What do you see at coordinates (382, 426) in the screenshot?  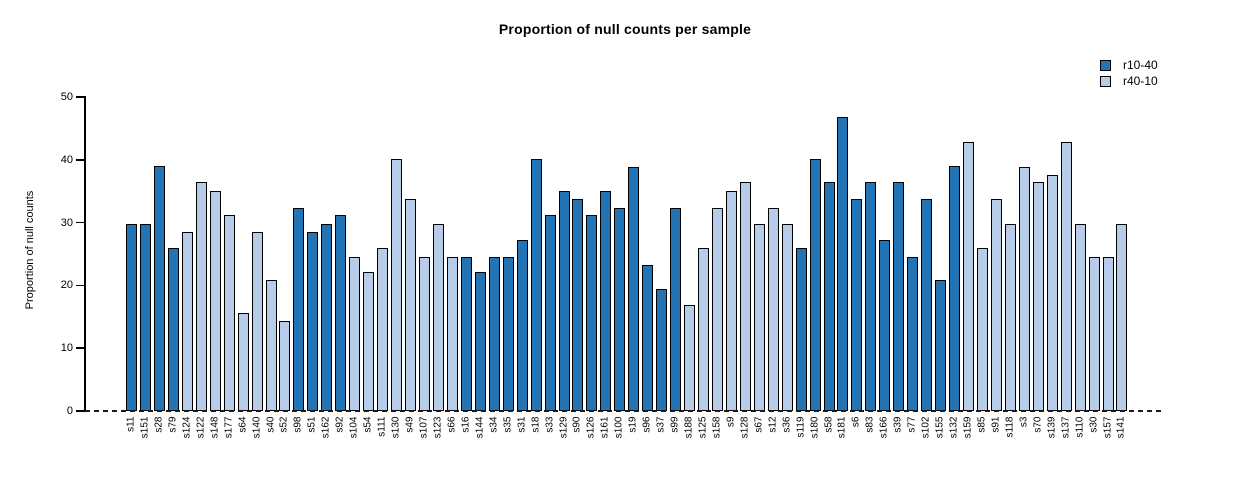 I see `x-tick-label-s111: s111` at bounding box center [382, 426].